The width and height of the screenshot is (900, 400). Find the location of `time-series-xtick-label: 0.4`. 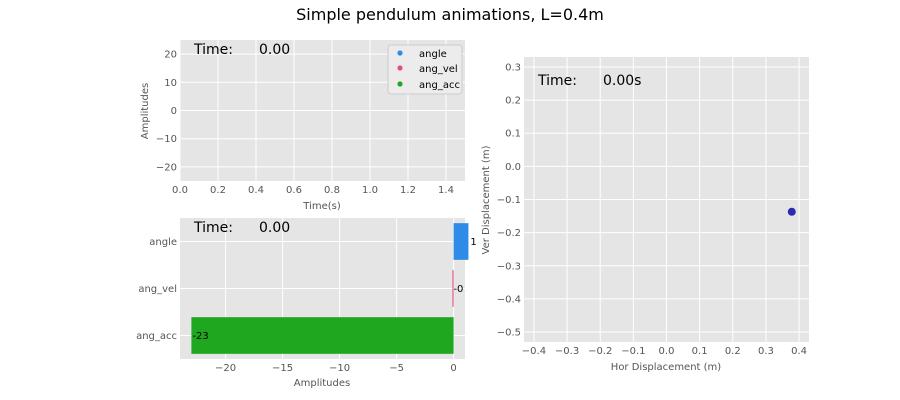

time-series-xtick-label: 0.4 is located at coordinates (256, 190).